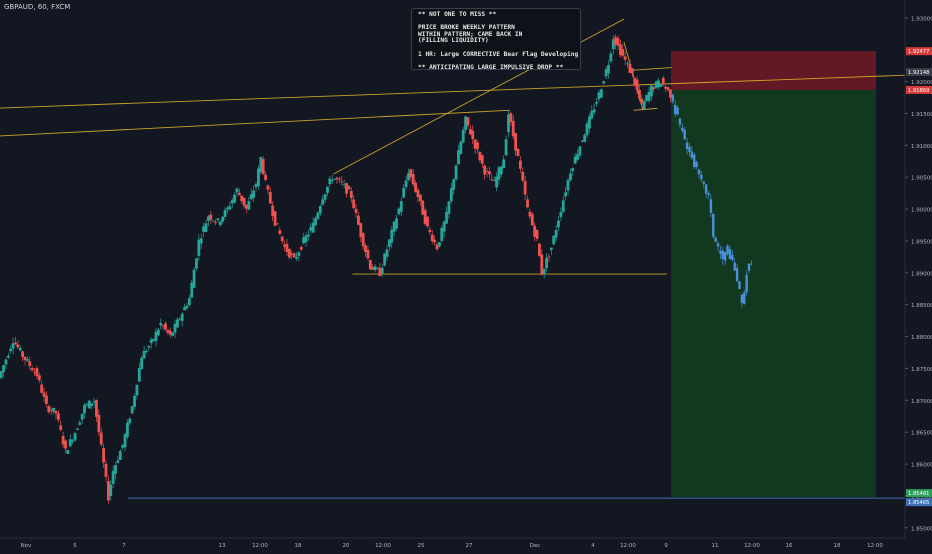 The width and height of the screenshot is (932, 554). I want to click on symbol-title: GBPAUD, 60, FXCM, so click(37, 7).